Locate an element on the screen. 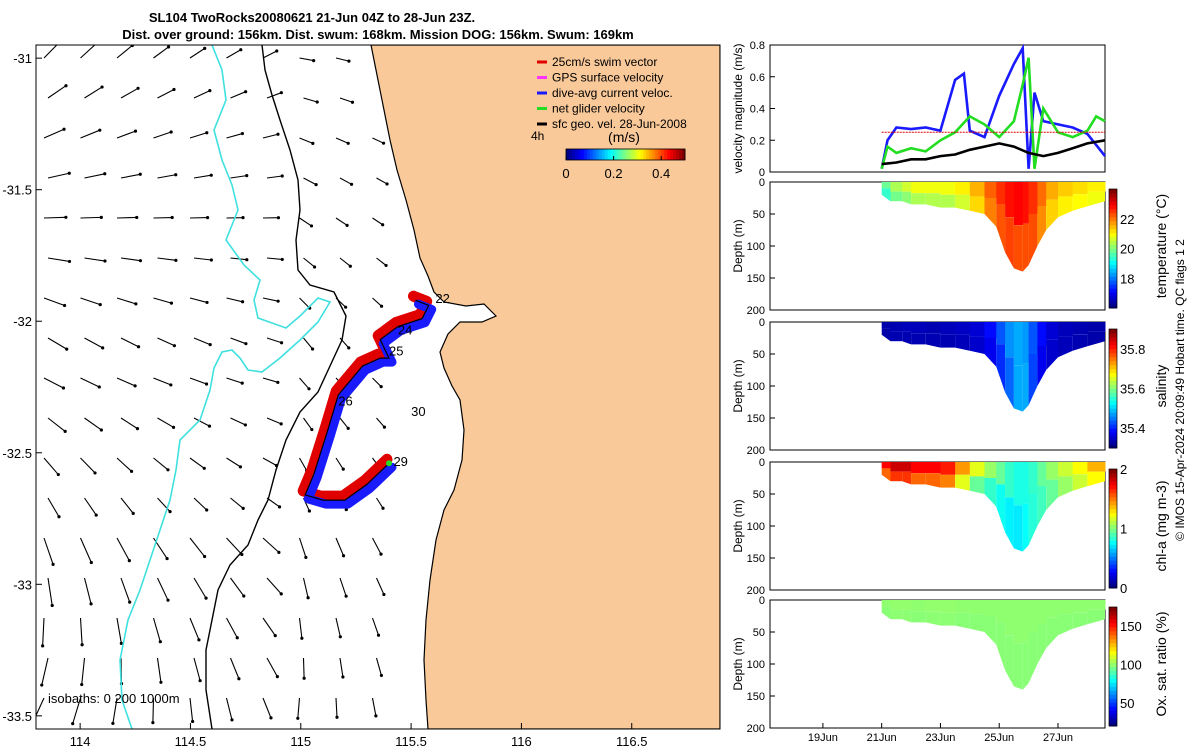  legend-label: sfc geo. vel. 28-Jun-2008 is located at coordinates (619, 124).